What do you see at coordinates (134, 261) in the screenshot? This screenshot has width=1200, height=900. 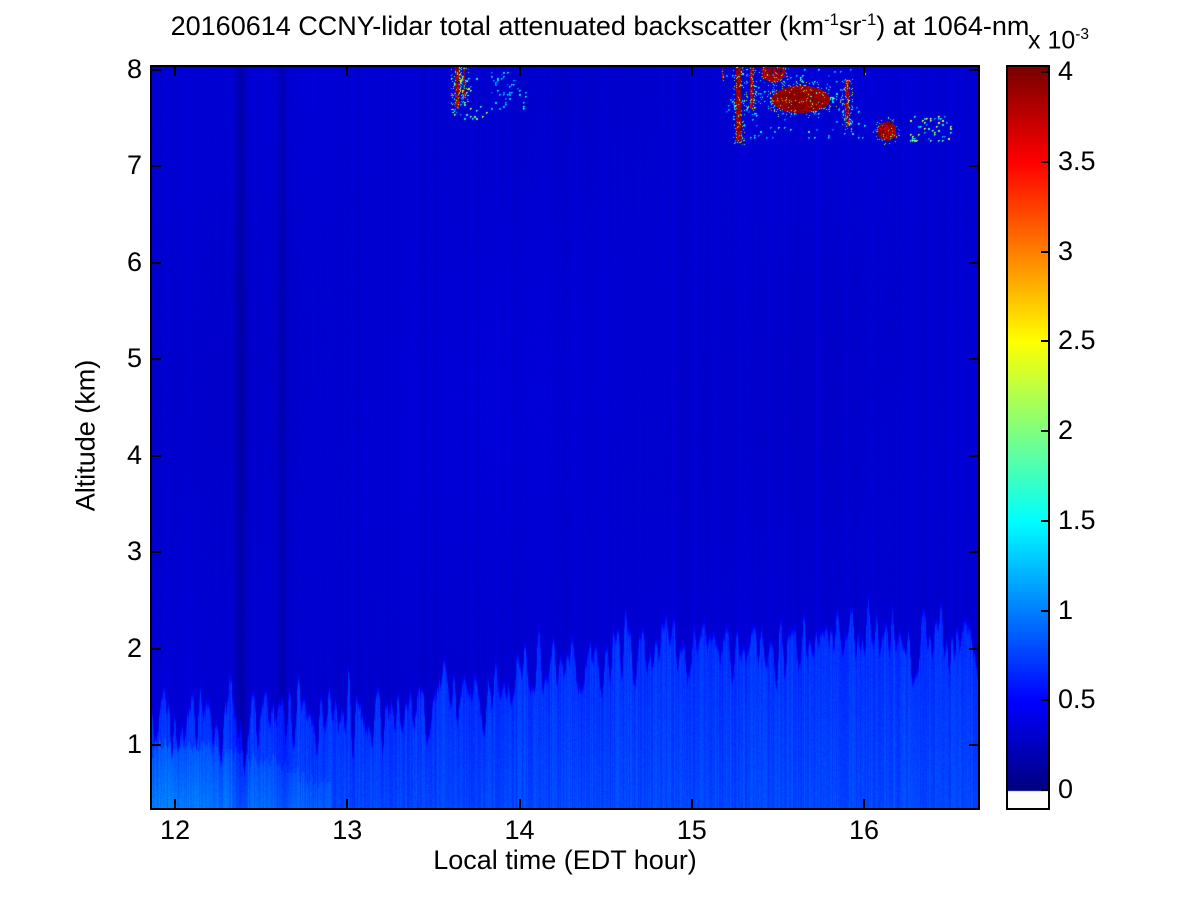 I see `y-tick-label: 6` at bounding box center [134, 261].